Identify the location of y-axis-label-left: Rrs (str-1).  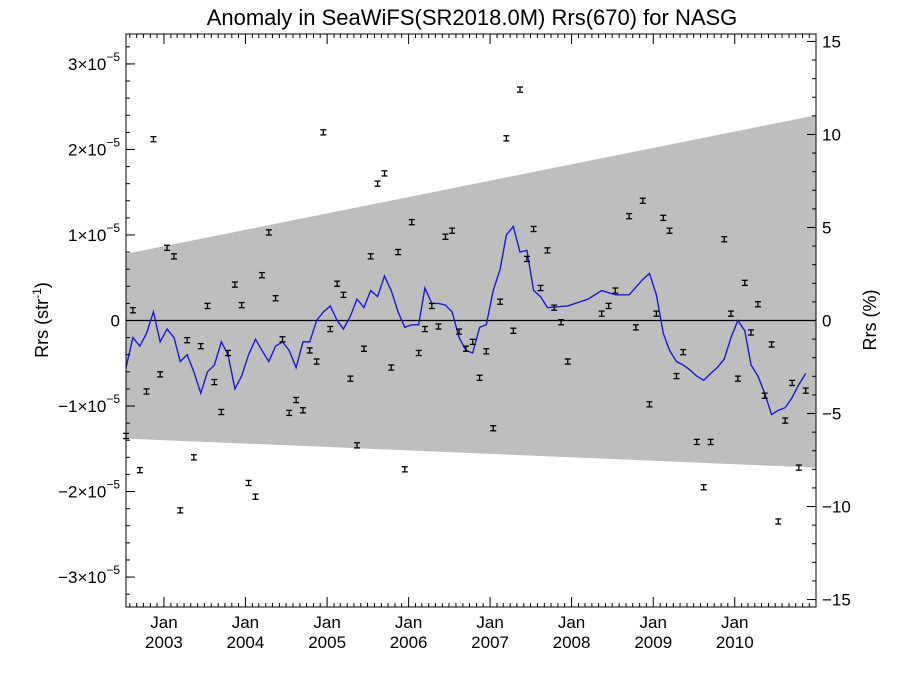
(41, 320).